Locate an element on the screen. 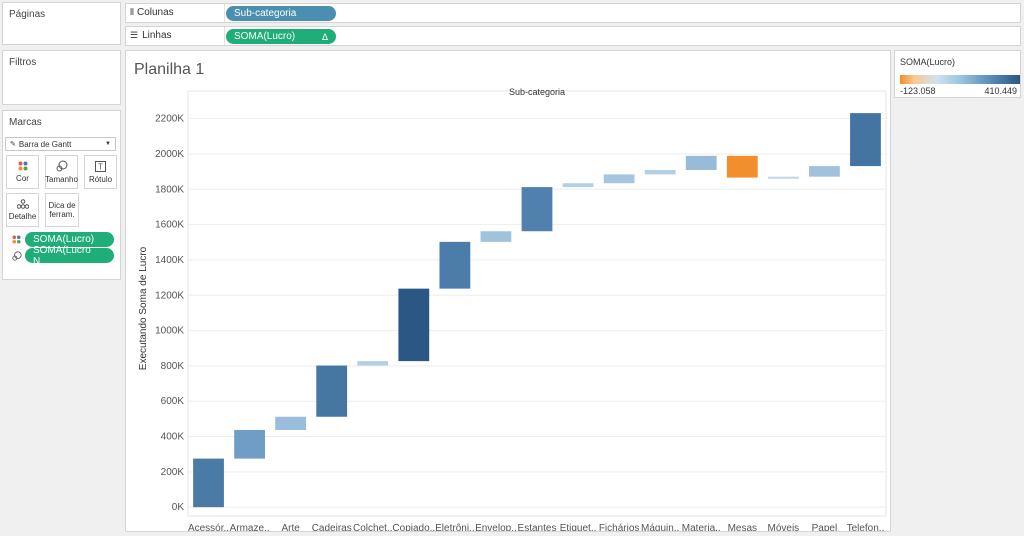  rows-pill: SOMA(Lucro) Δ is located at coordinates (281, 36).